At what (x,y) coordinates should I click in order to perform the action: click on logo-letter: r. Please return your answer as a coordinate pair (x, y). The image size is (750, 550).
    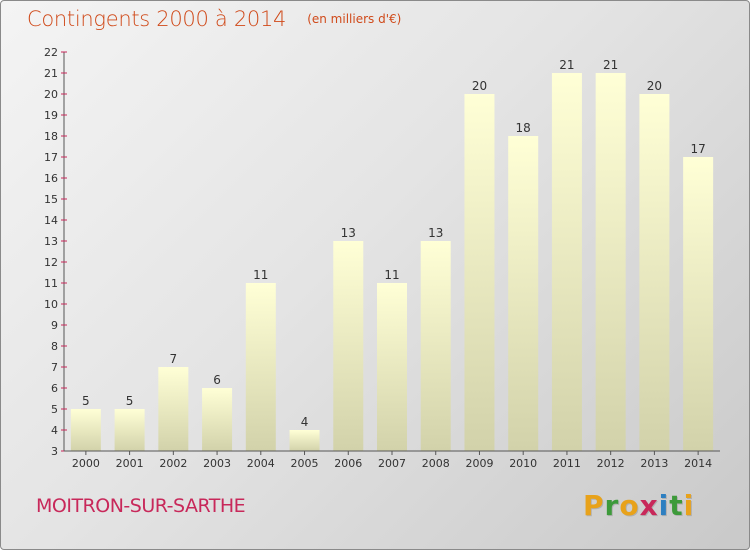
    Looking at the image, I should click on (612, 505).